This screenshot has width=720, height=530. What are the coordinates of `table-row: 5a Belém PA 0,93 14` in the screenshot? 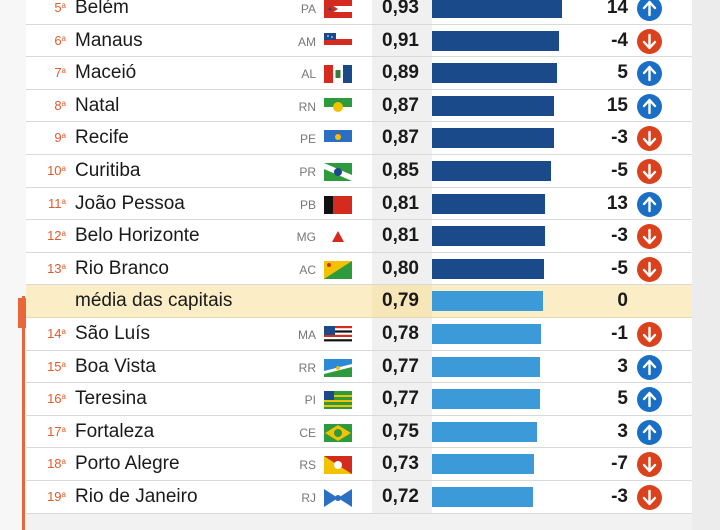 It's located at (359, 12).